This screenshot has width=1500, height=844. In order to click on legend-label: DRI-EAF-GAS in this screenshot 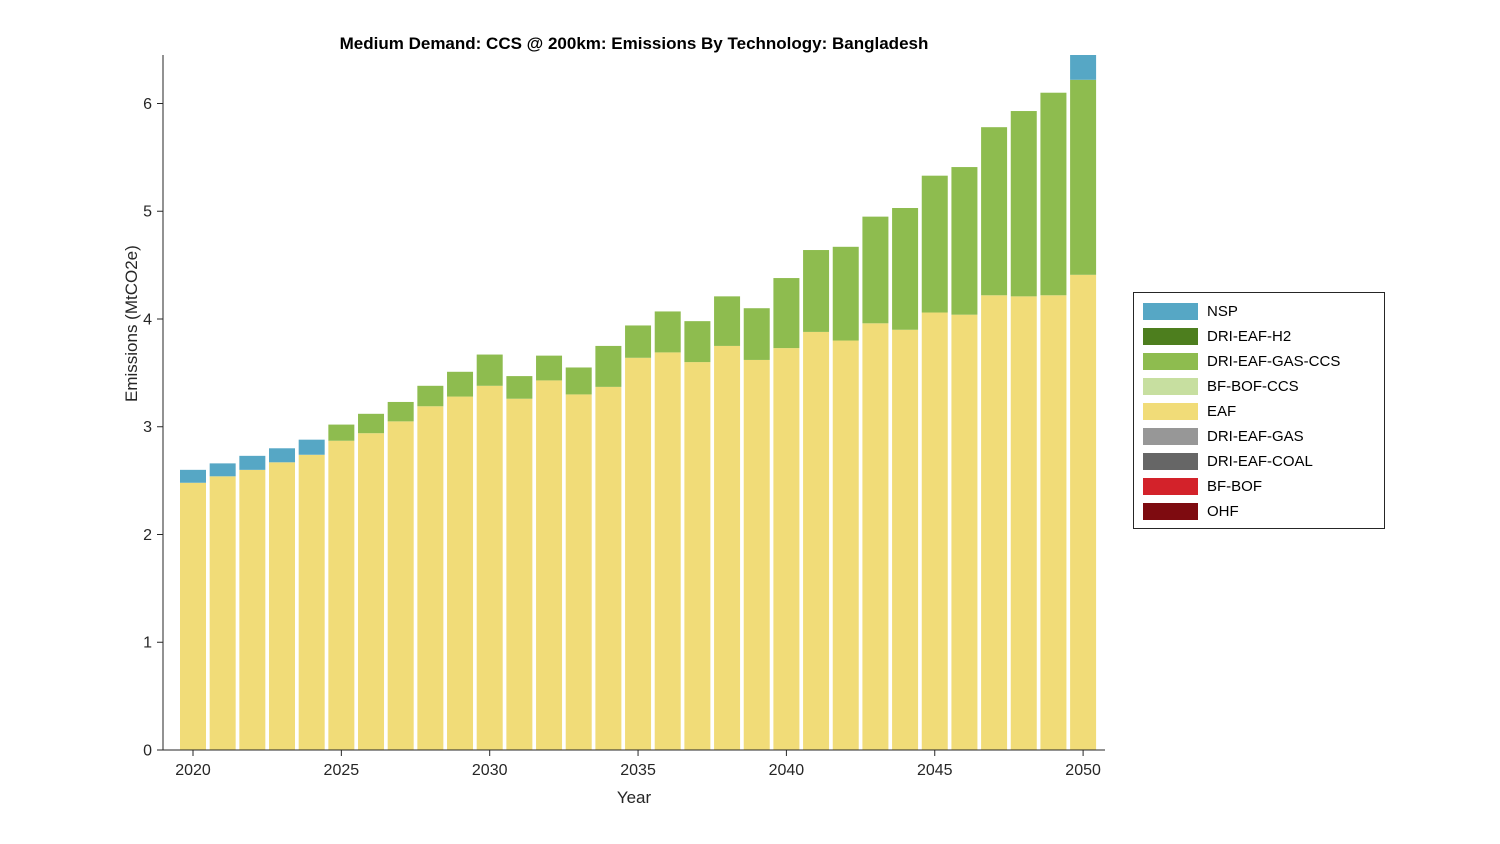, I will do `click(1255, 436)`.